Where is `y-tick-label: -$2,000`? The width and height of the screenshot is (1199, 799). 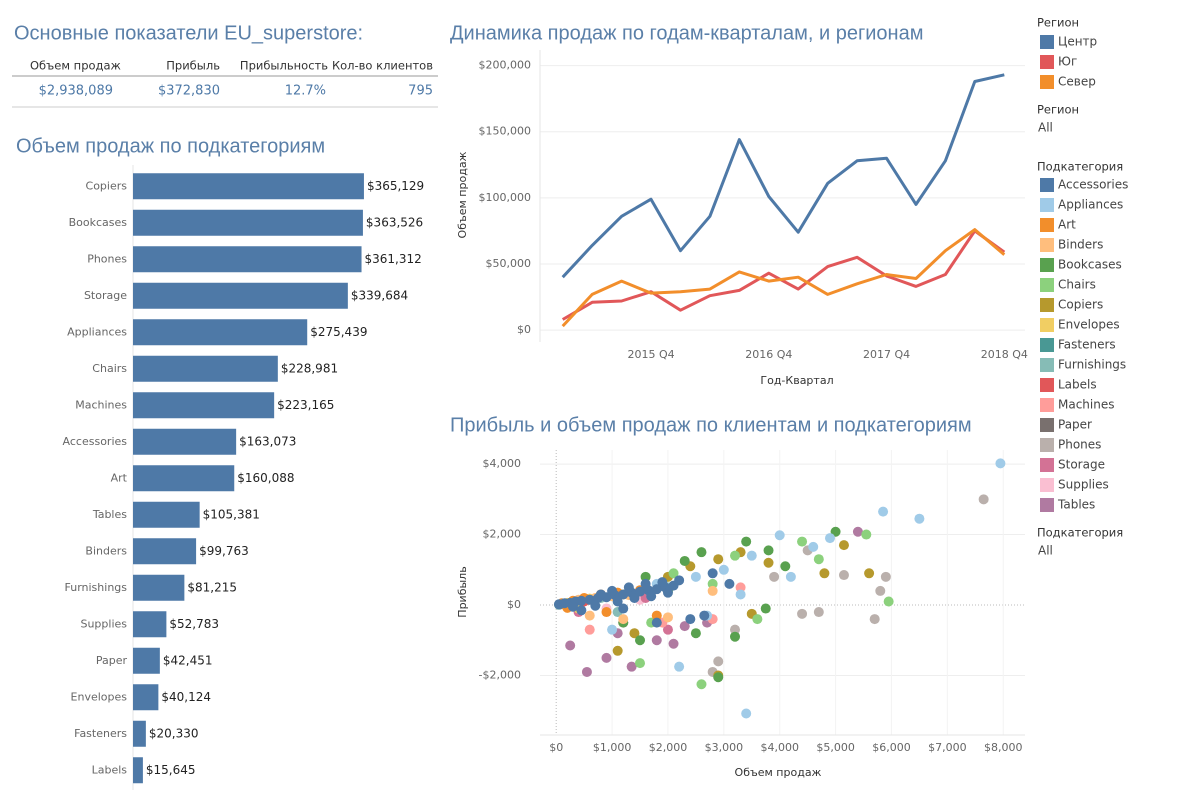
y-tick-label: -$2,000 is located at coordinates (500, 674).